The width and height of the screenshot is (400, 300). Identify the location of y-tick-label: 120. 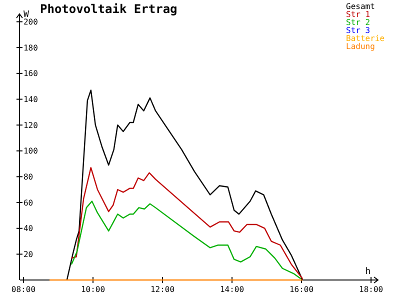
(30, 125).